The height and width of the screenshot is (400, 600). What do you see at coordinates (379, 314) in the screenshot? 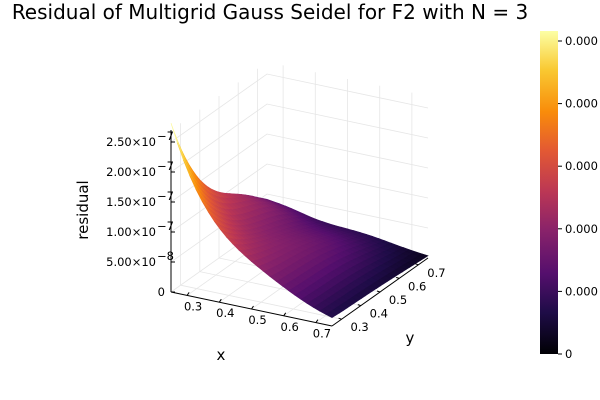
I see `y-tick-label: 0.4` at bounding box center [379, 314].